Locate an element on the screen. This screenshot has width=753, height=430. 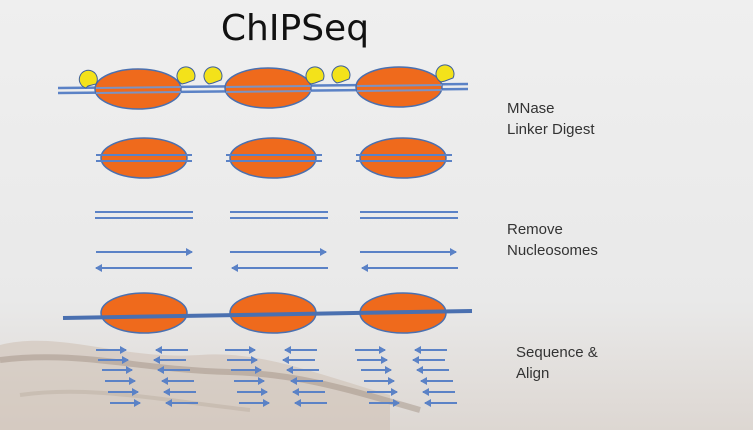
digested-nucleosomes-row is located at coordinates (274, 158).